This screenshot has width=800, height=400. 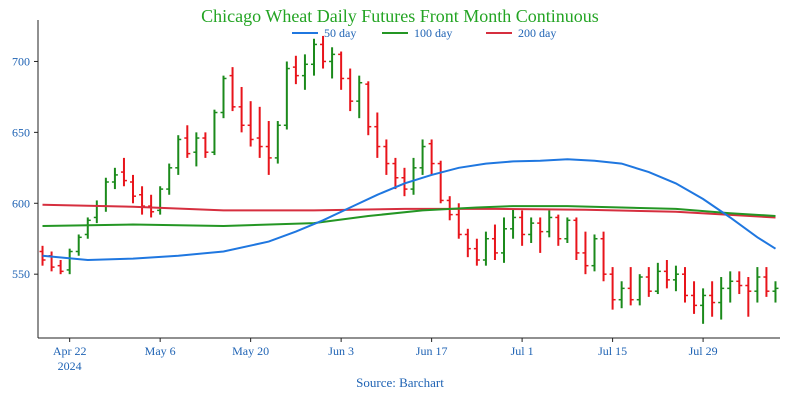 I want to click on legend-item: 50 day, so click(x=324, y=33).